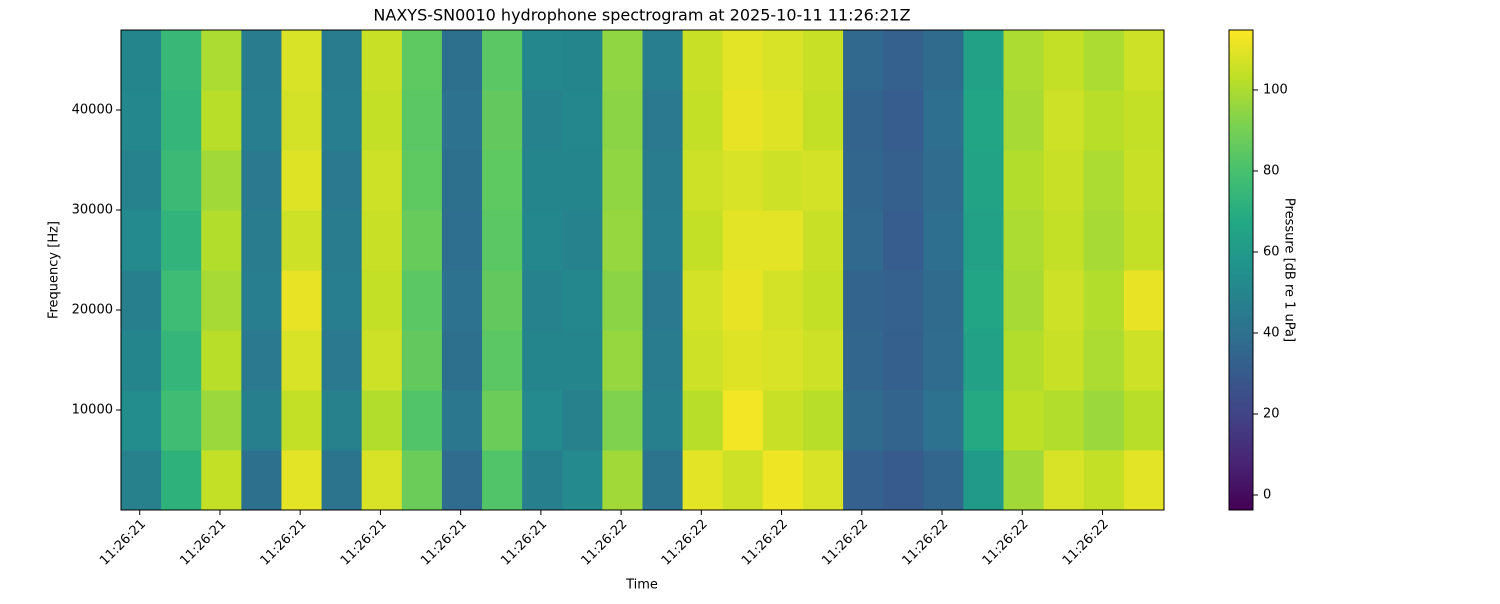 This screenshot has width=1500, height=604. Describe the element at coordinates (1271, 414) in the screenshot. I see `colorbar-tick-label: 20` at that location.